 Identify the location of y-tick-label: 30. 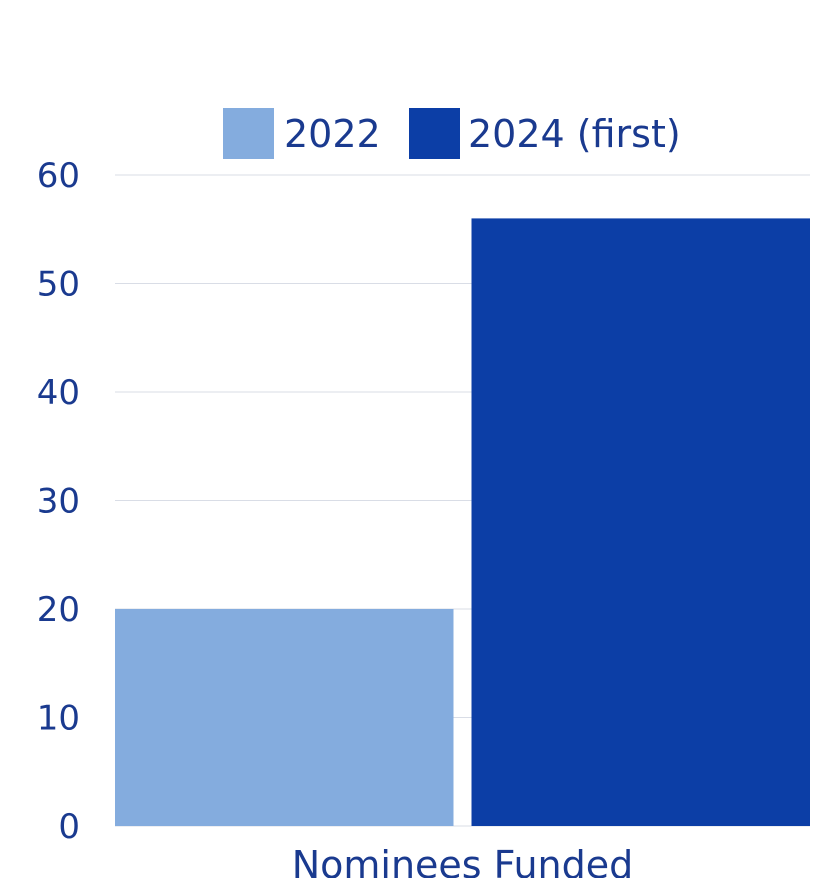
(58, 502).